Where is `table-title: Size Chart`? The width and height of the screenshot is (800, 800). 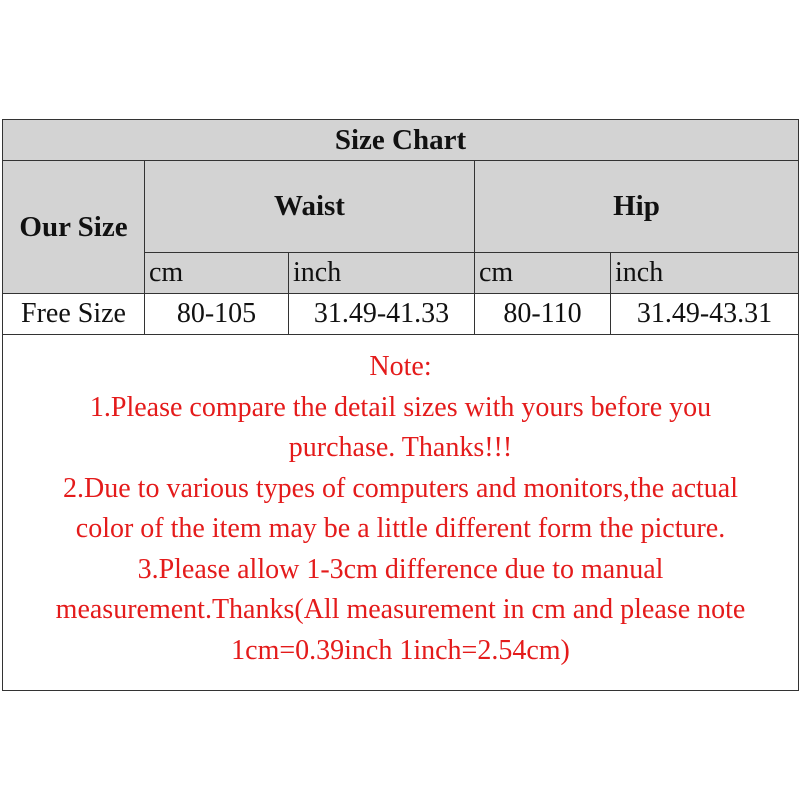 table-title: Size Chart is located at coordinates (400, 140).